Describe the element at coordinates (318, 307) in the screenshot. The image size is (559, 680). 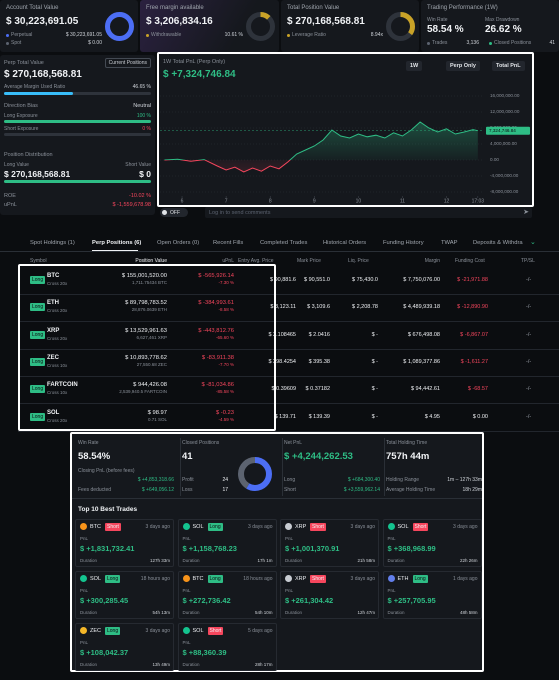
I see `mark-price: $ 3,109.6` at that location.